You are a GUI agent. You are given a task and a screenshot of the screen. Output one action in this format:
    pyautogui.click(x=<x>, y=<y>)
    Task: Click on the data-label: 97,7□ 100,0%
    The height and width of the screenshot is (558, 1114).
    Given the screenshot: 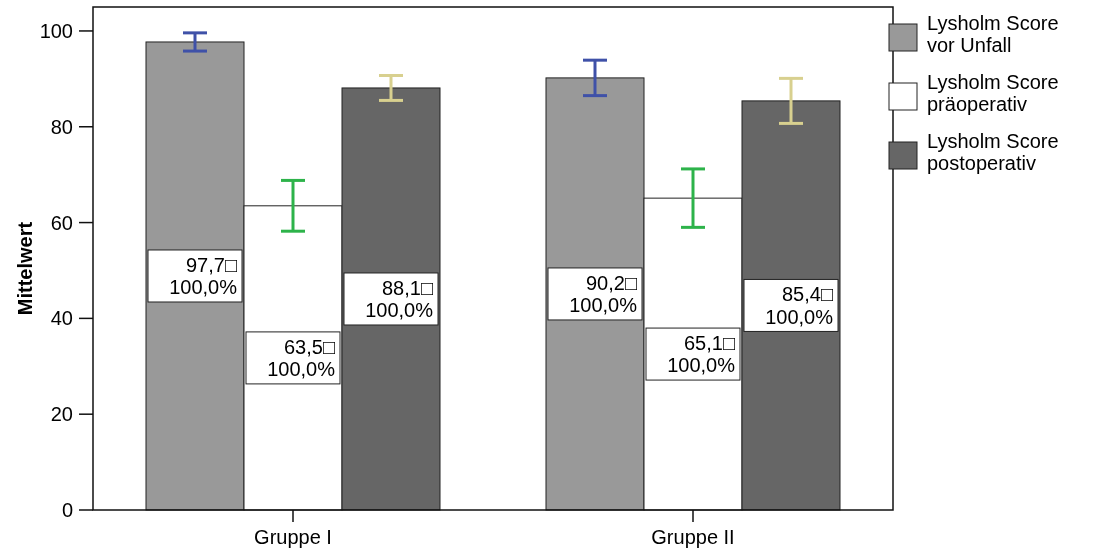 What is the action you would take?
    pyautogui.click(x=203, y=276)
    